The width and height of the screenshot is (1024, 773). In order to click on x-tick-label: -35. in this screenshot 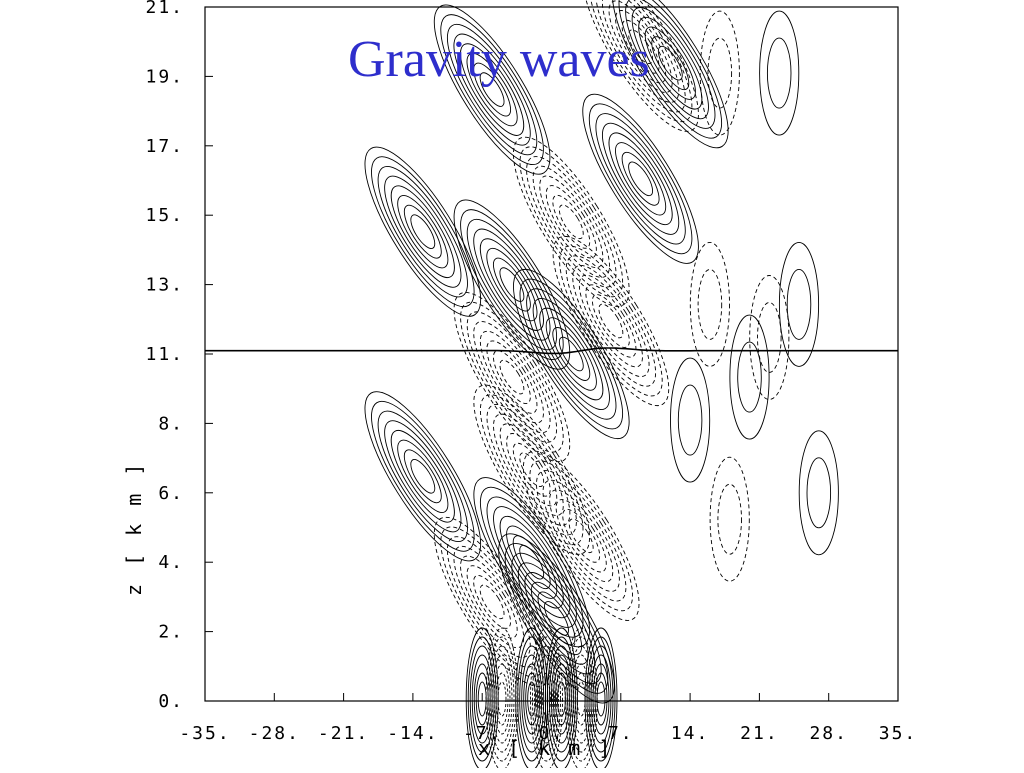, I will do `click(204, 733)`.